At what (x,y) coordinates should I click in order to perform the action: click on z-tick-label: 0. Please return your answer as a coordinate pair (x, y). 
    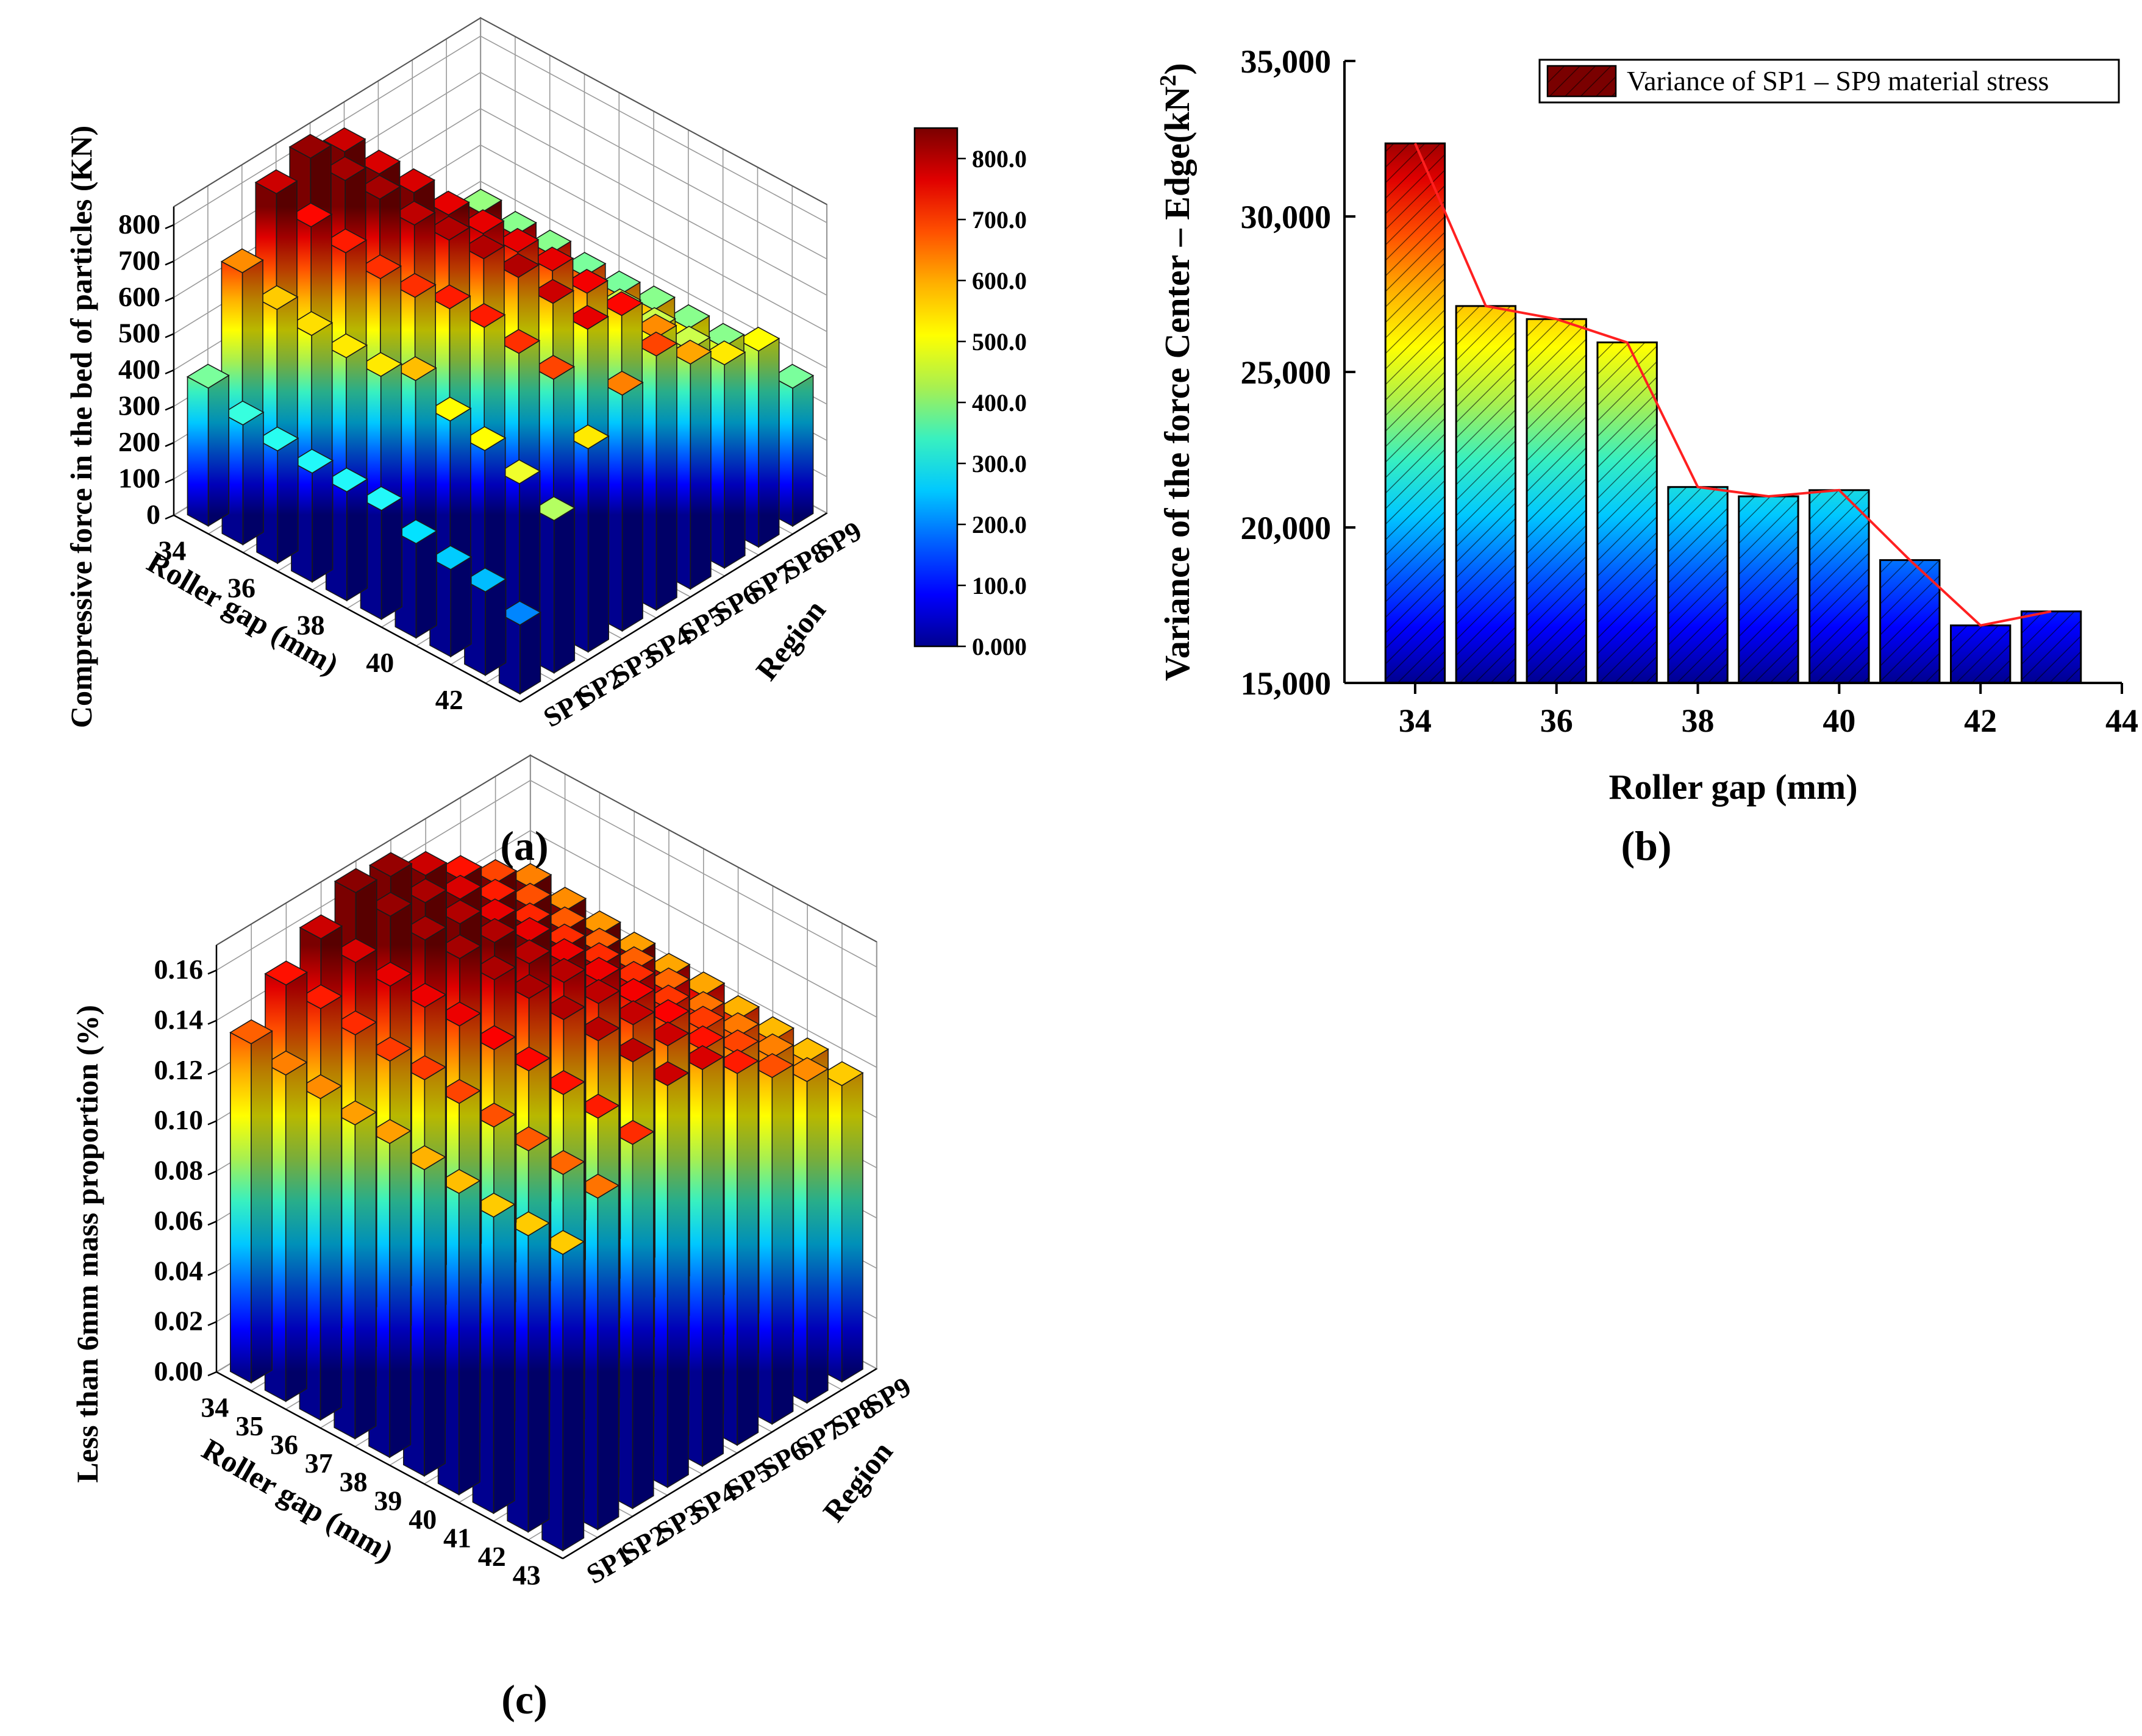
    Looking at the image, I should click on (153, 514).